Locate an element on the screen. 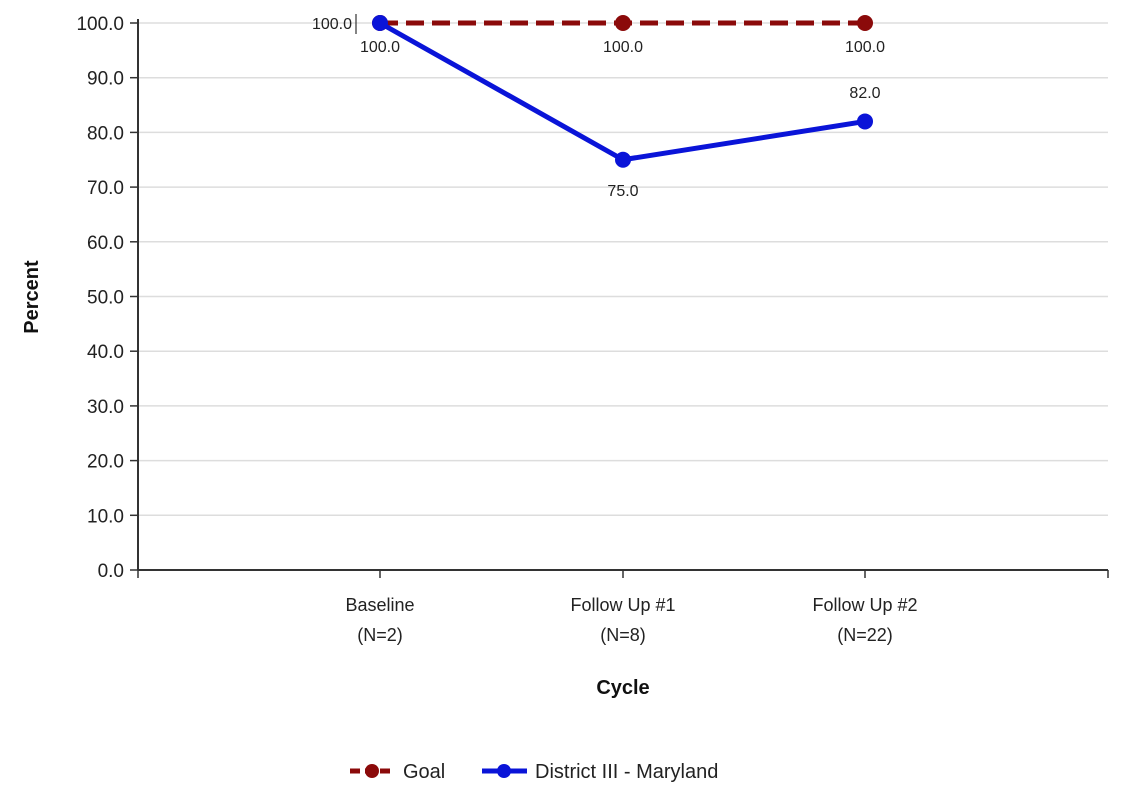  x-category-label: Baseline is located at coordinates (379, 605).